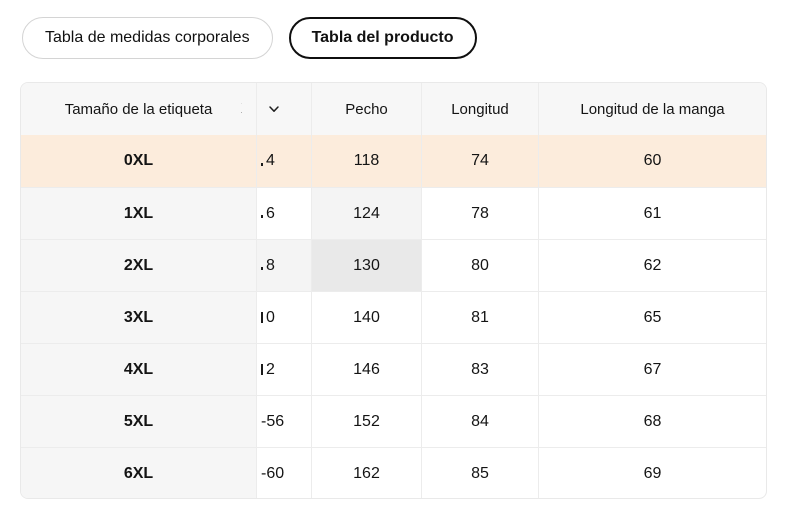  I want to click on clipped-column-label: X, so click(245, 109).